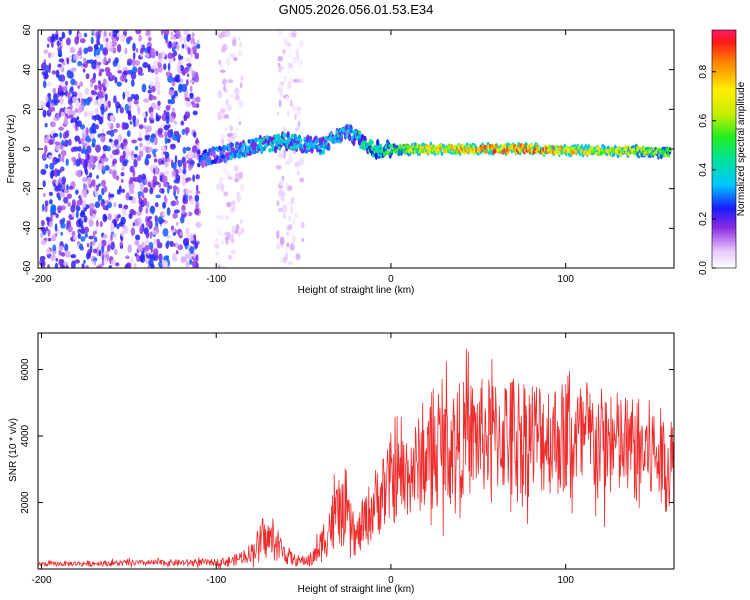 The width and height of the screenshot is (750, 600). I want to click on snr-xtick-label: -200, so click(41, 580).